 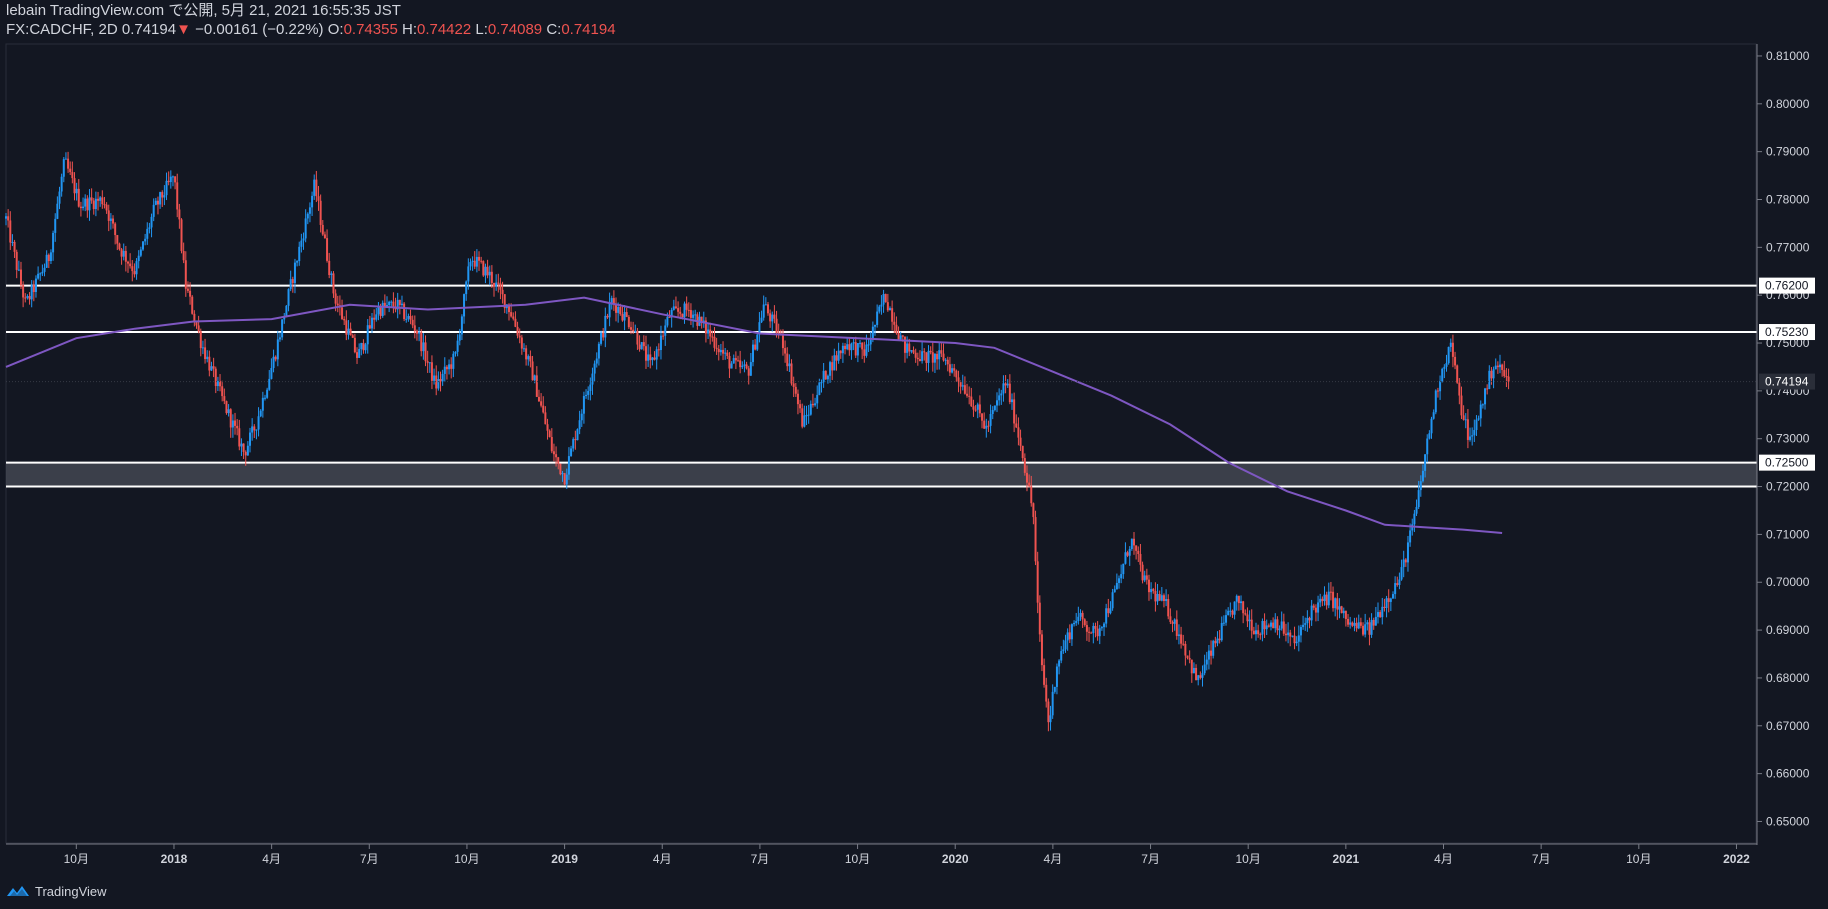 What do you see at coordinates (335, 29) in the screenshot?
I see `open-label: O:` at bounding box center [335, 29].